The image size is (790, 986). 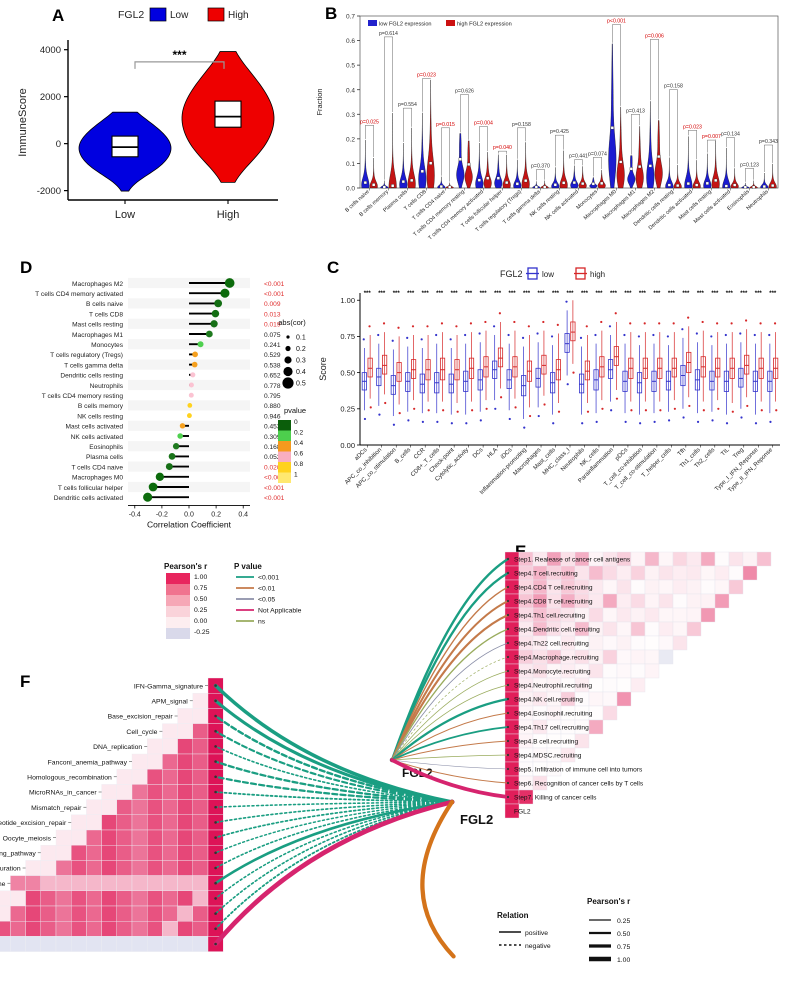 What do you see at coordinates (135, 514) in the screenshot?
I see `x-tick-label: -0.4` at bounding box center [135, 514].